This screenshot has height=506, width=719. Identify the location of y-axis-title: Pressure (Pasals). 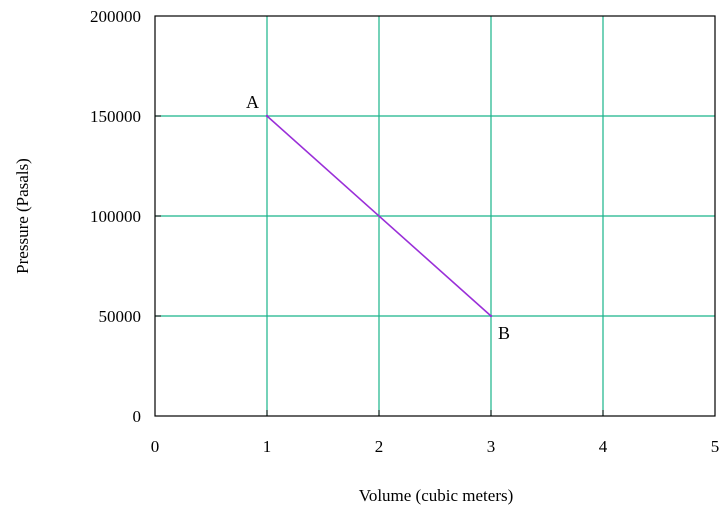
(22, 216).